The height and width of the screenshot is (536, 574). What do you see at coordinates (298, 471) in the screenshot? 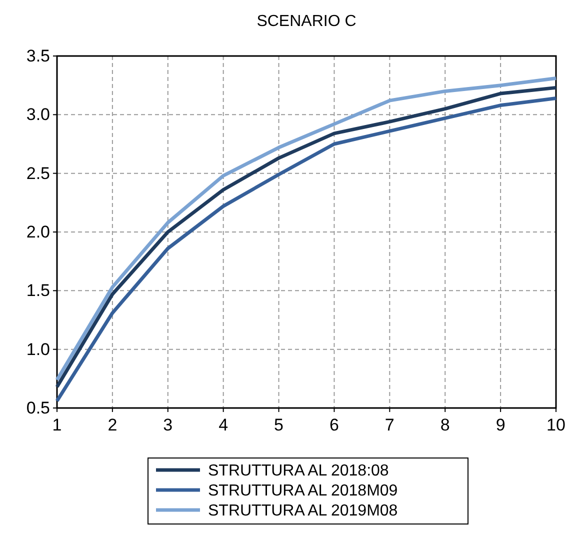
I see `legend-label: STRUTTURA AL 2018:08` at bounding box center [298, 471].